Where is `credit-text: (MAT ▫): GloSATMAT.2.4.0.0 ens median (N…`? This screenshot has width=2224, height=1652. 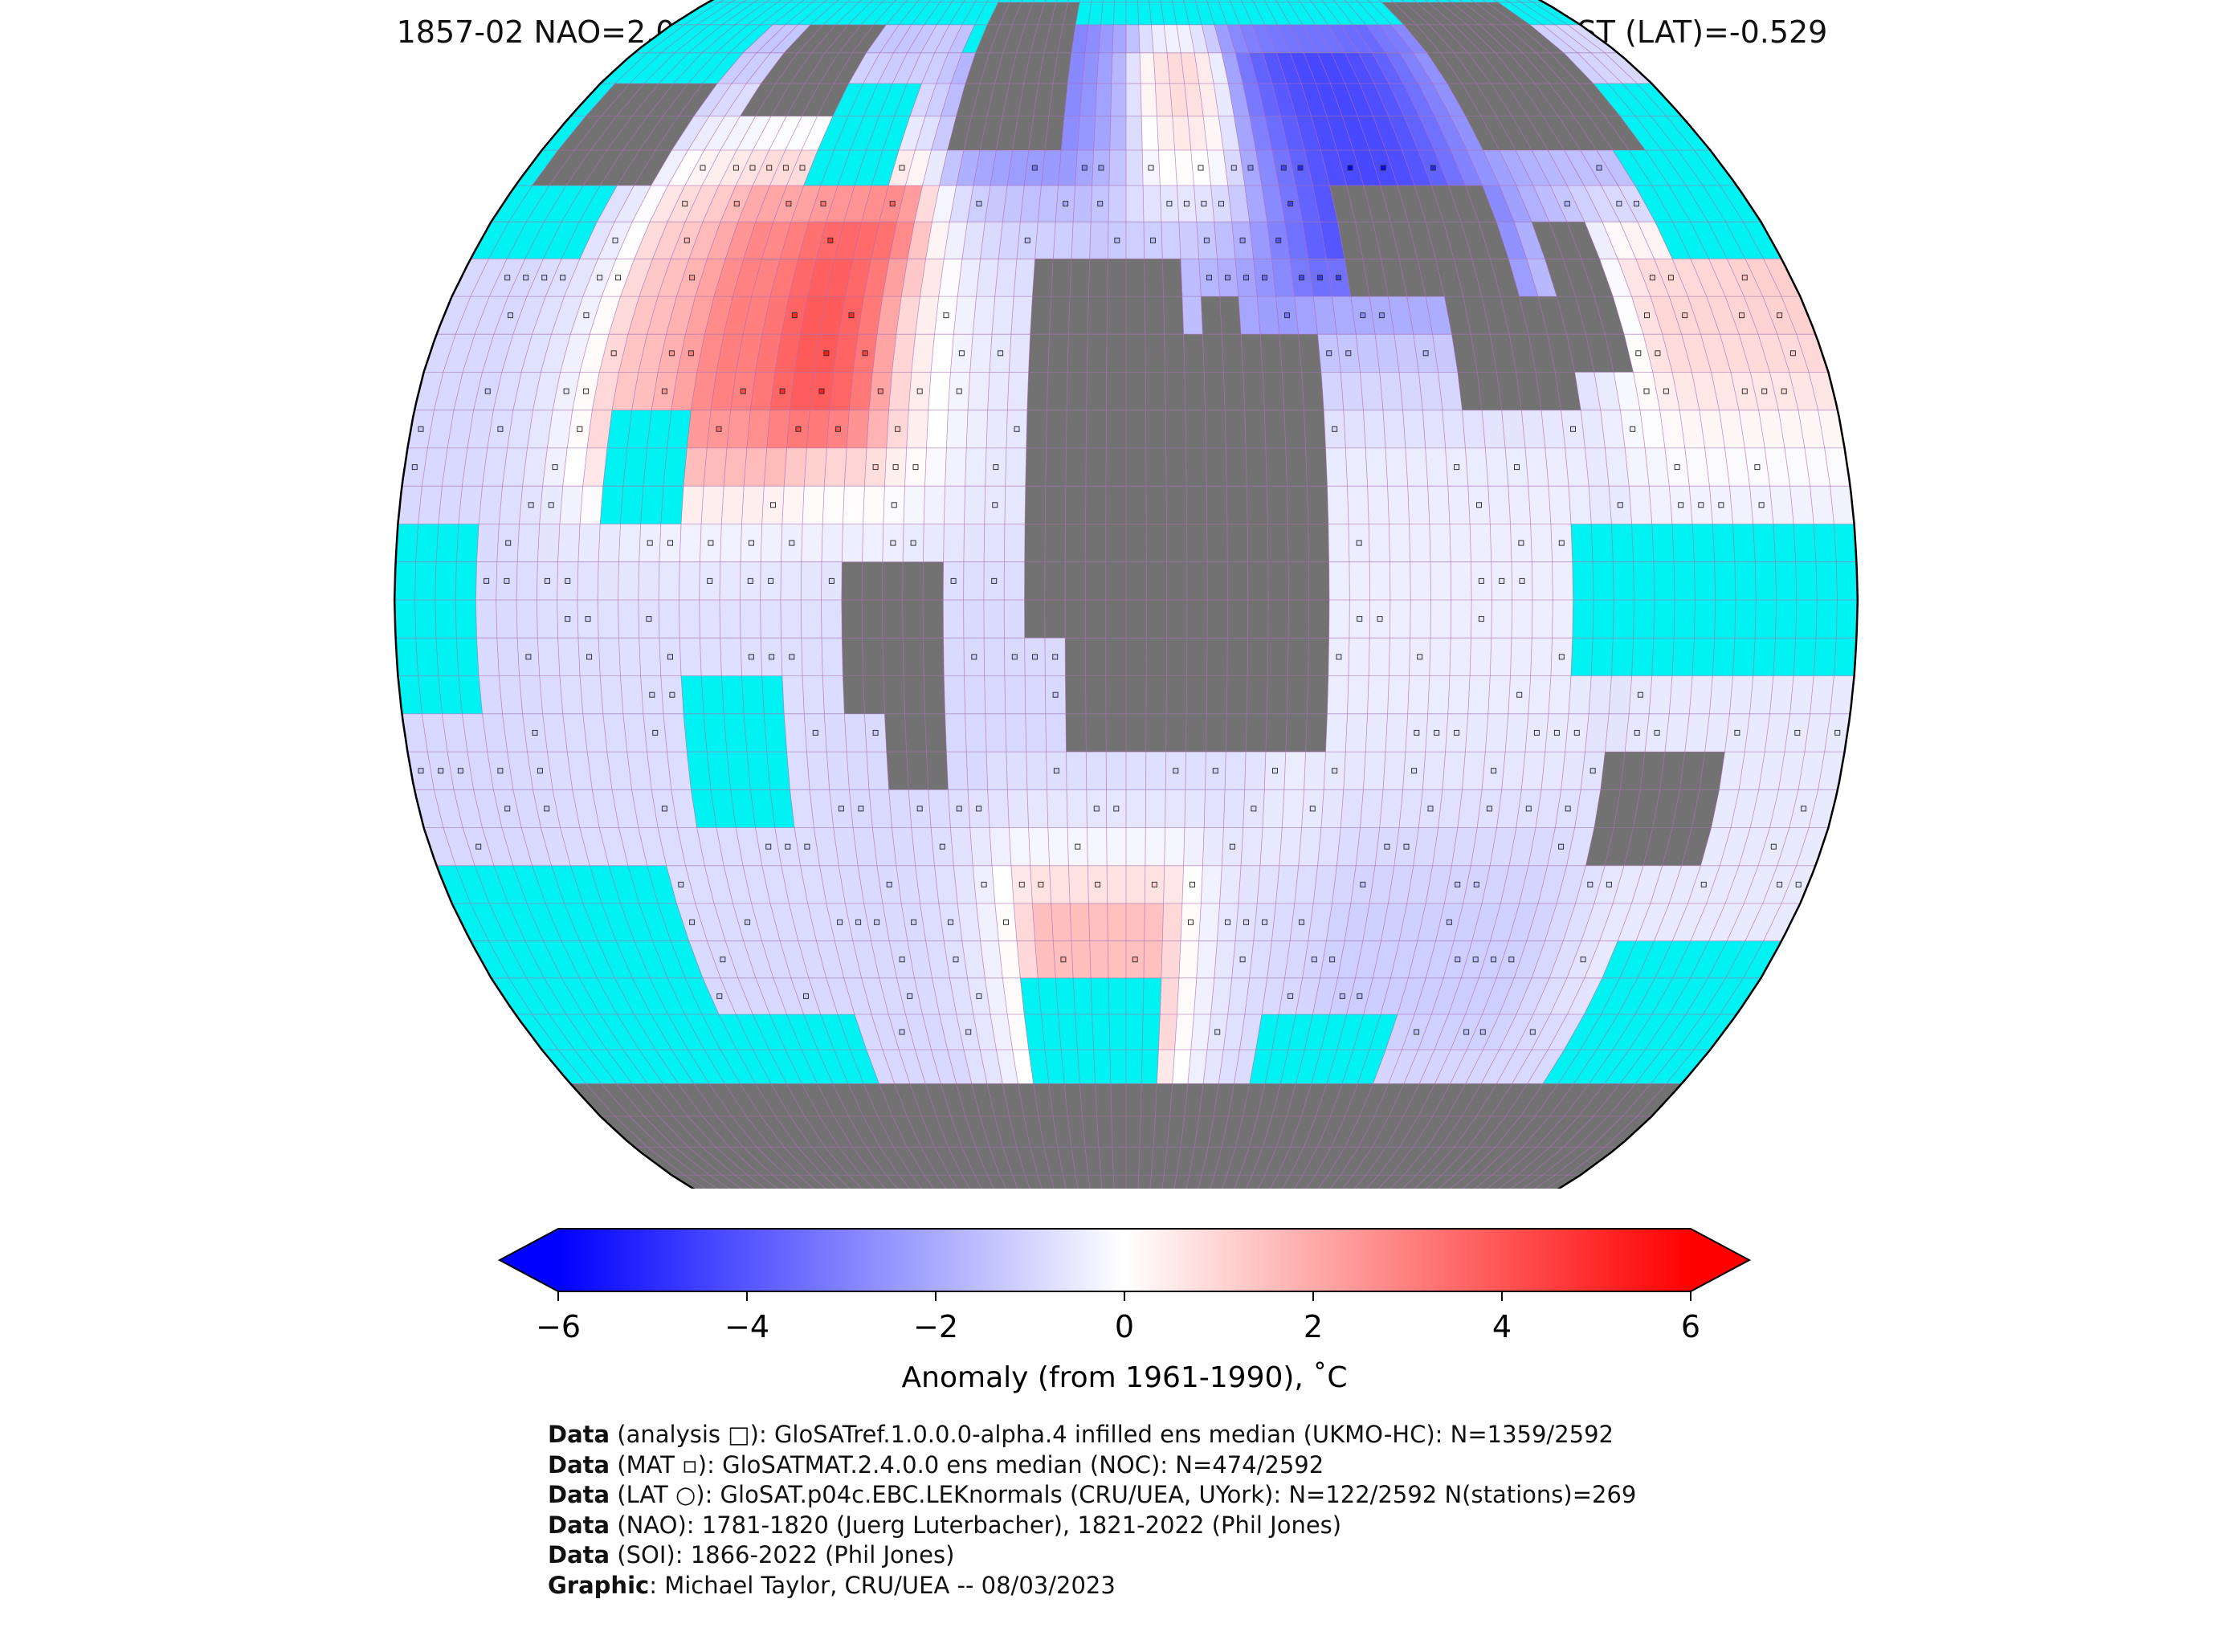
credit-text: (MAT ▫): GloSATMAT.2.4.0.0 ens median (N… is located at coordinates (967, 1464).